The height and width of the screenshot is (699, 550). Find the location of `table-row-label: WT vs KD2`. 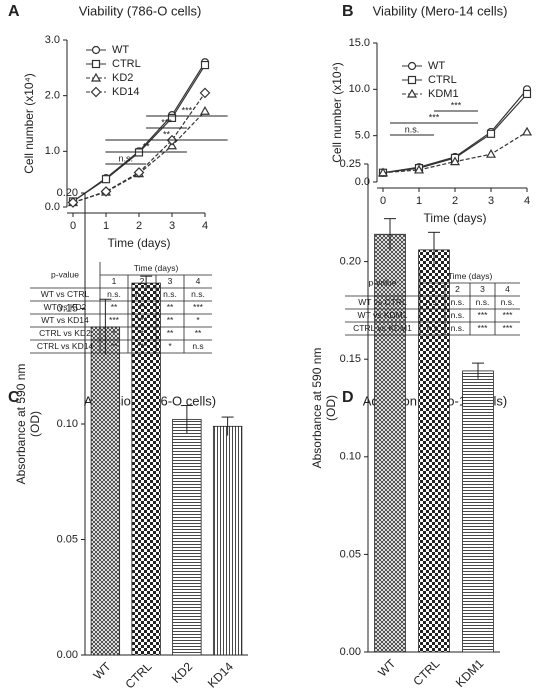

table-row-label: WT vs KD2 is located at coordinates (65, 307).